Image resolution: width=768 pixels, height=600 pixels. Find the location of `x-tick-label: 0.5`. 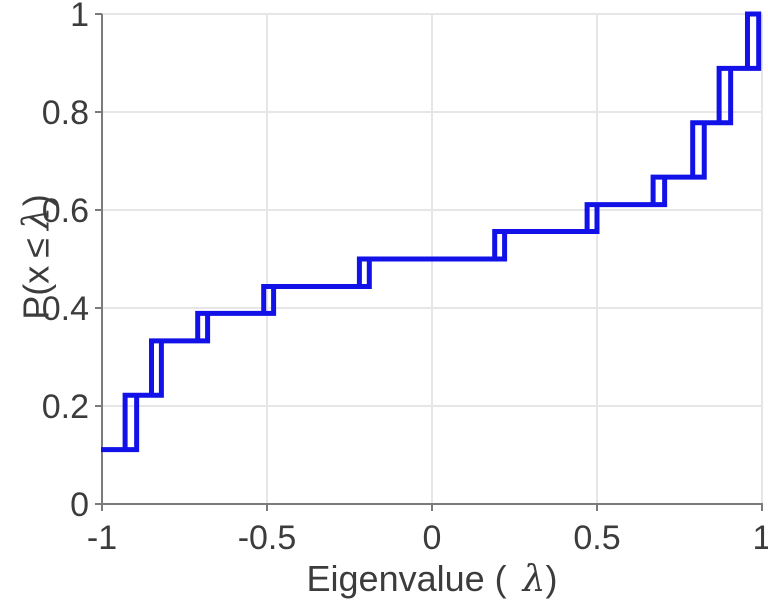

x-tick-label: 0.5 is located at coordinates (596, 538).